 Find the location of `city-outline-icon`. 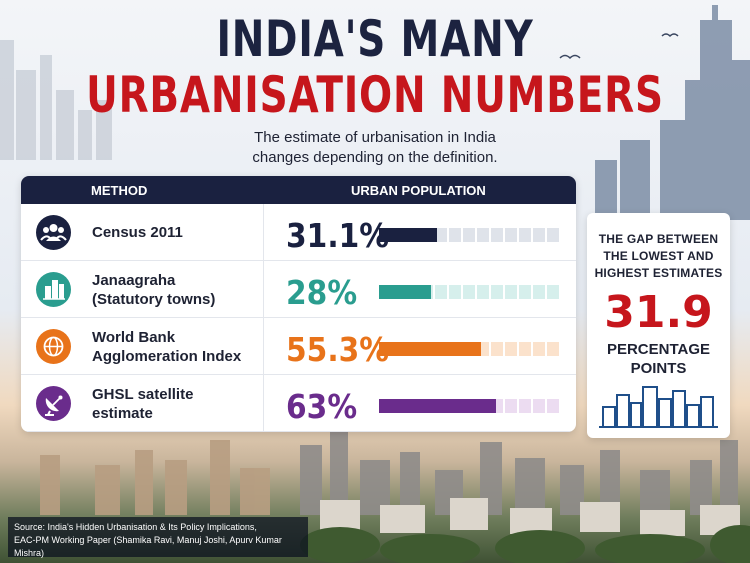

city-outline-icon is located at coordinates (658, 407).